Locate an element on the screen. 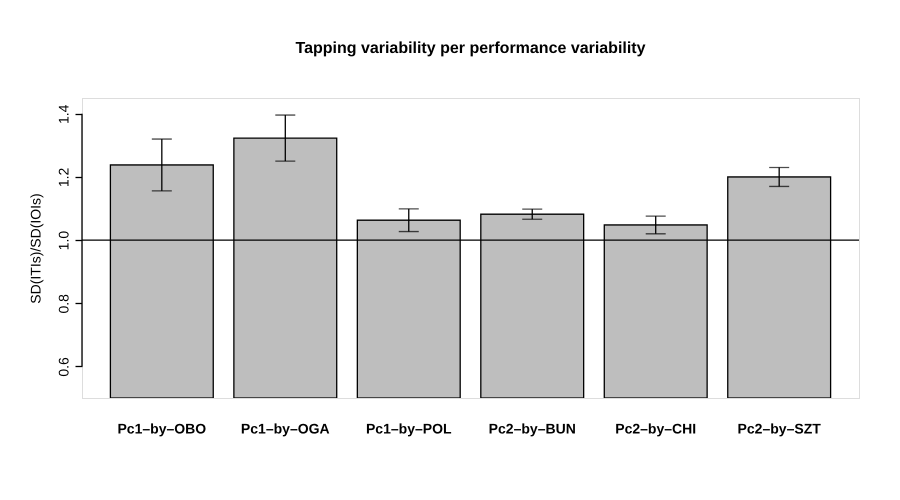  x-tick-label: Pc1–by–OBO is located at coordinates (161, 428).